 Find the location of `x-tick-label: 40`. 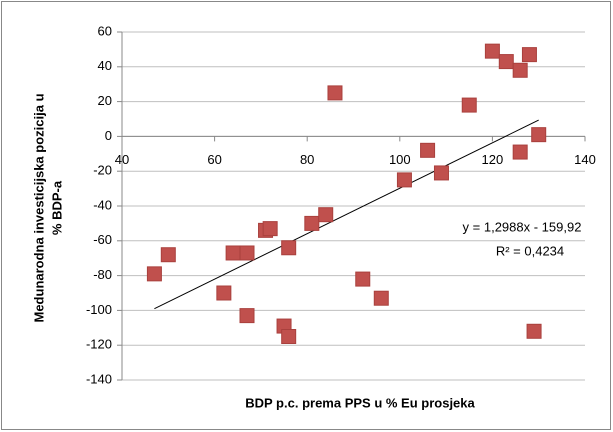

x-tick-label: 40 is located at coordinates (122, 159).